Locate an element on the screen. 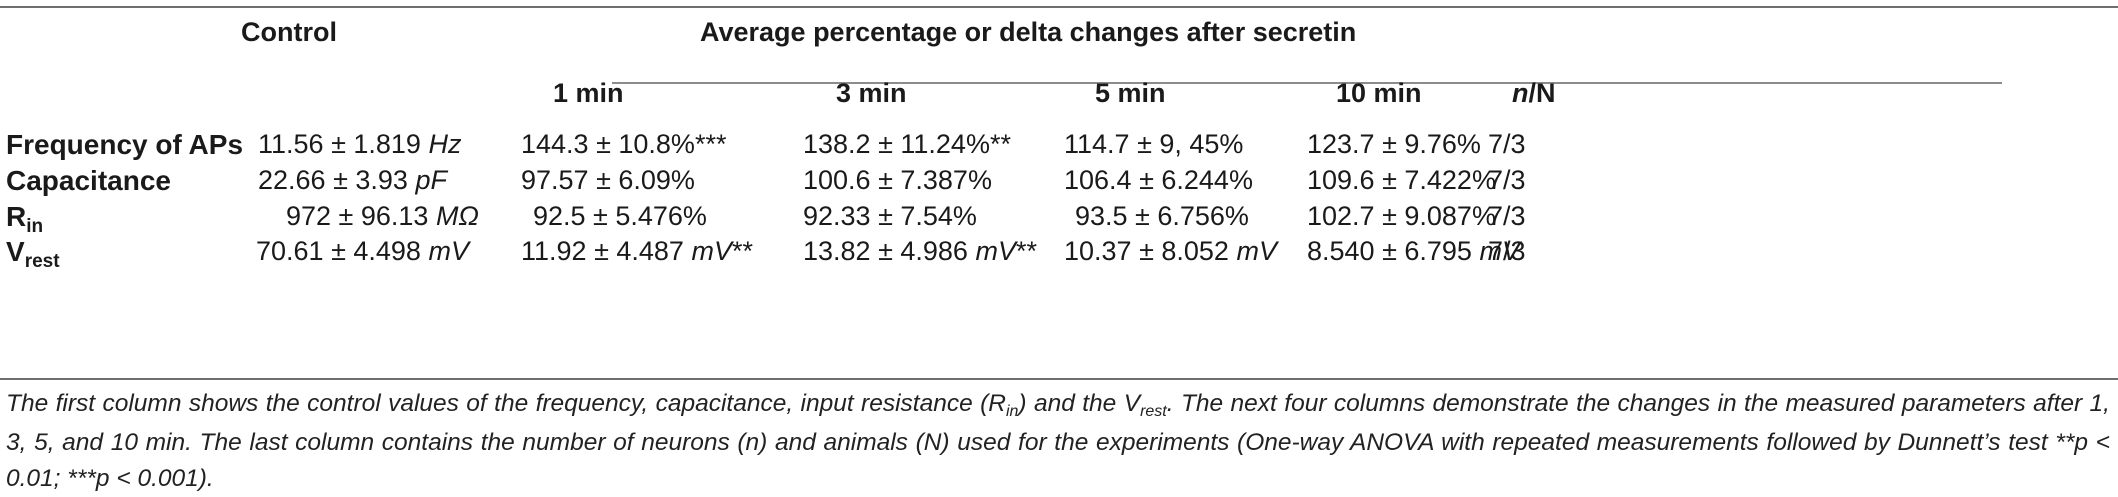  control-value: 22.66 ± 3.93 is located at coordinates (337, 180).